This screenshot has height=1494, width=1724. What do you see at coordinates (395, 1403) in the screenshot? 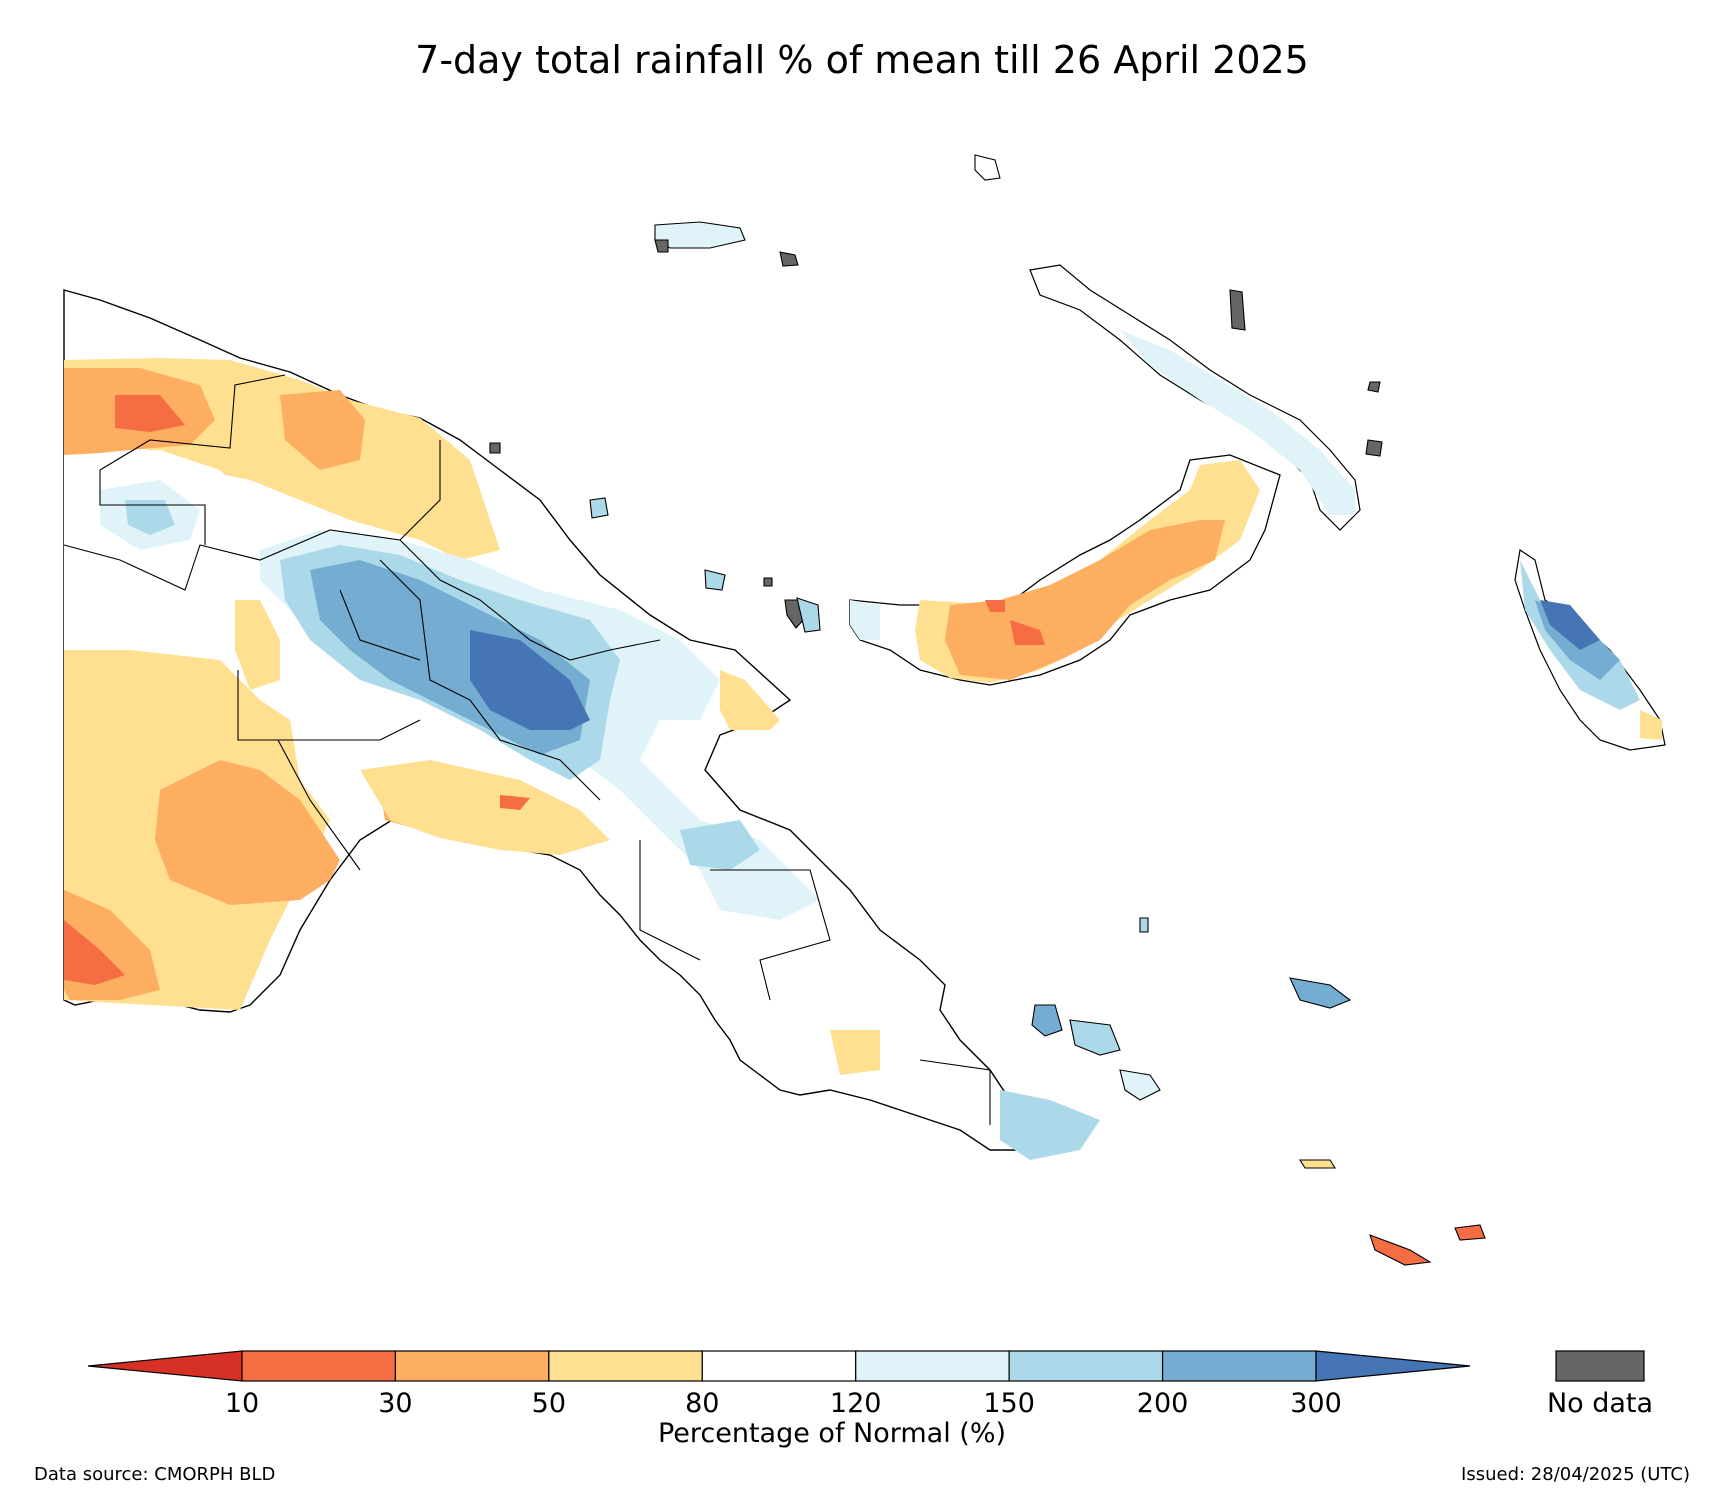
I see `colorbar-tick-label: 30` at bounding box center [395, 1403].